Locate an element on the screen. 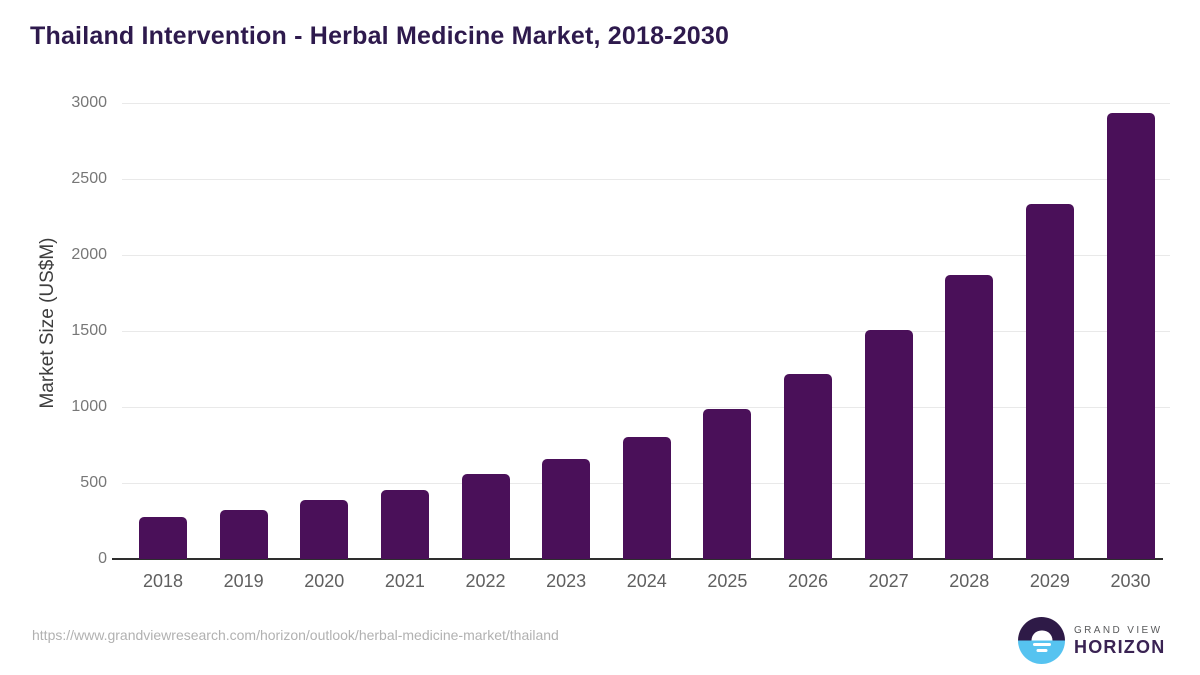  grand-view-horizon-logo: GRAND VIEW HORIZON is located at coordinates (1091, 640).